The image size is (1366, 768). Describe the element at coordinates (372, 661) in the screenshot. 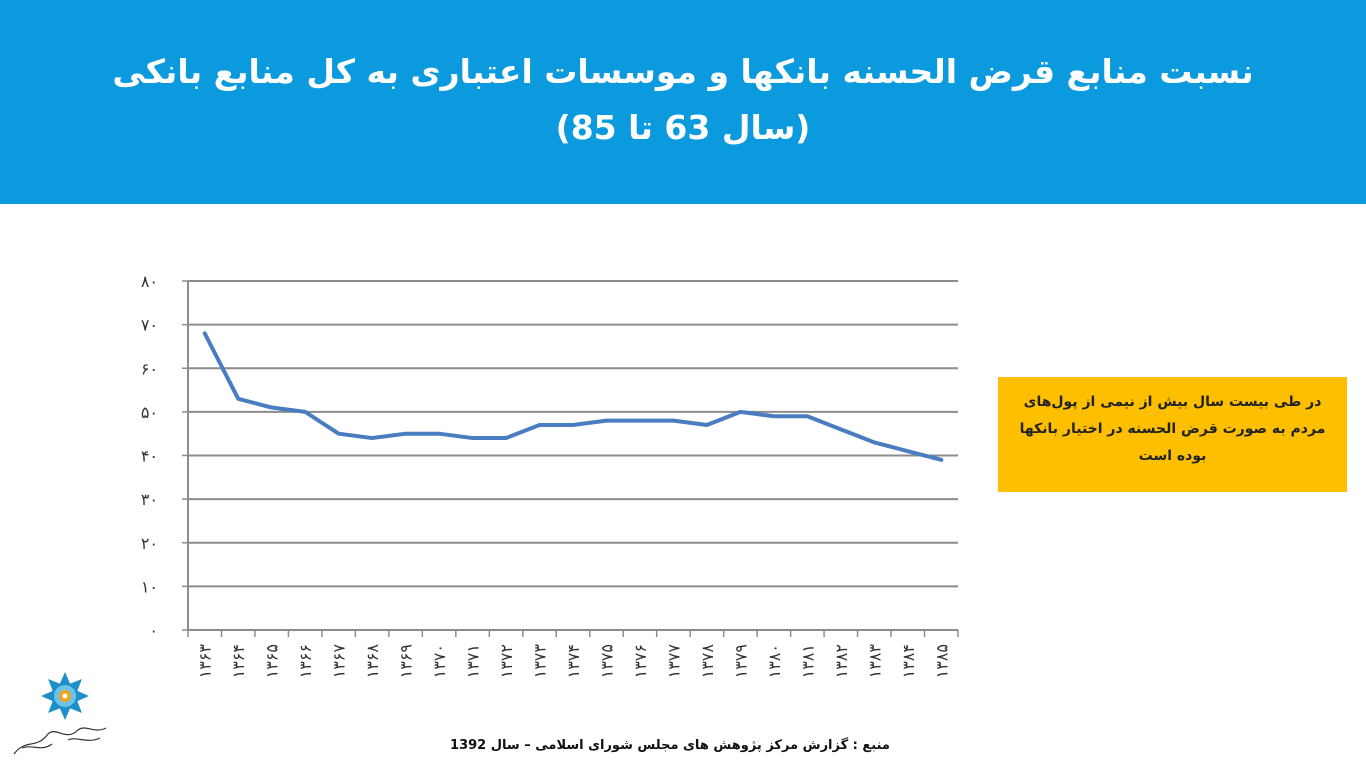

I see `x-tick-label: ۱۳۶۸` at that location.